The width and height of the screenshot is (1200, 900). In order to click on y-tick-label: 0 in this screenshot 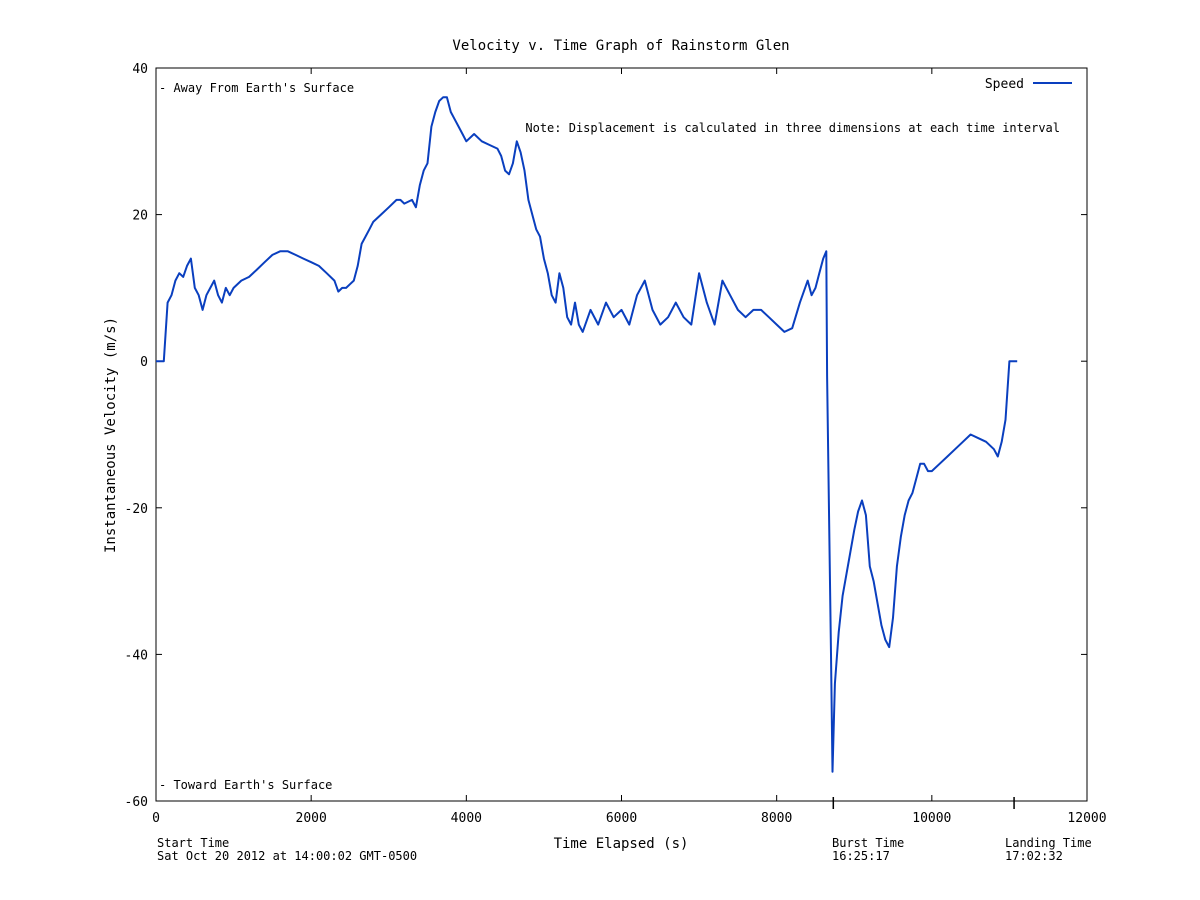, I will do `click(144, 362)`.